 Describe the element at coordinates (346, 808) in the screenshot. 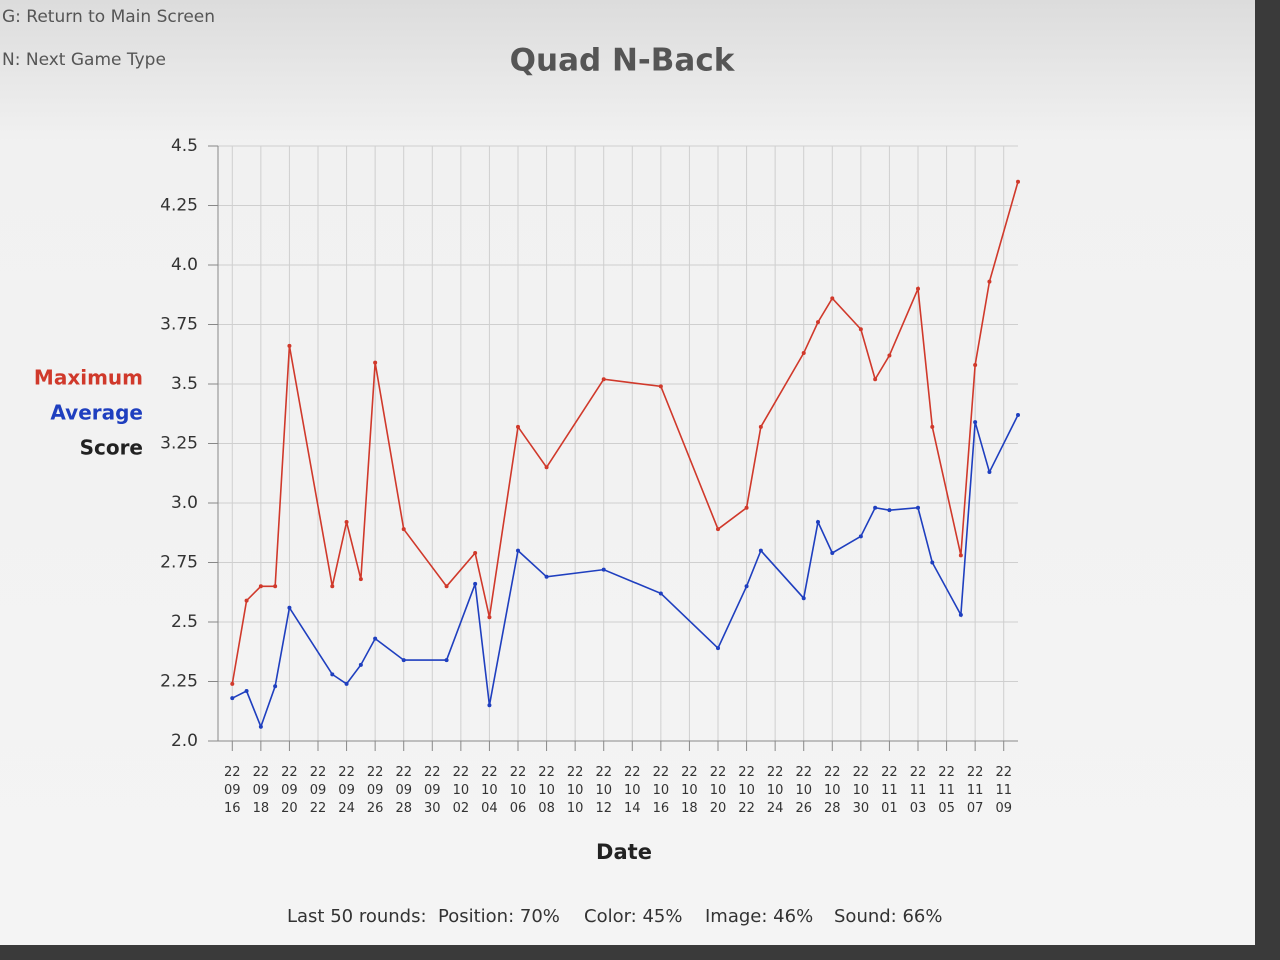

I see `x-tick-label-part: 24` at that location.